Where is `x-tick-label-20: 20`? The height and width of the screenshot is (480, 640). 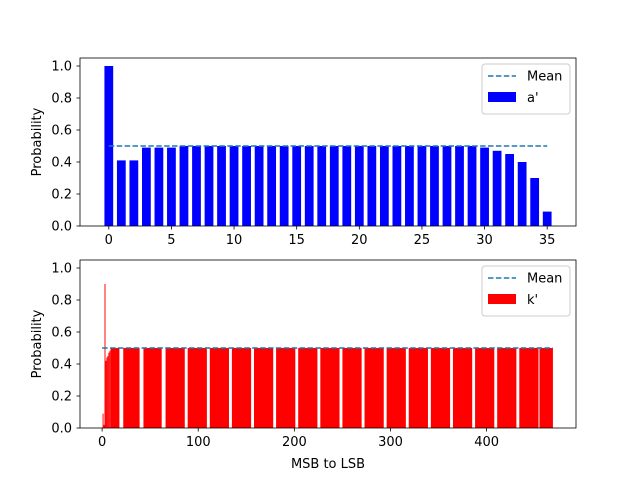 x-tick-label-20: 20 is located at coordinates (359, 240).